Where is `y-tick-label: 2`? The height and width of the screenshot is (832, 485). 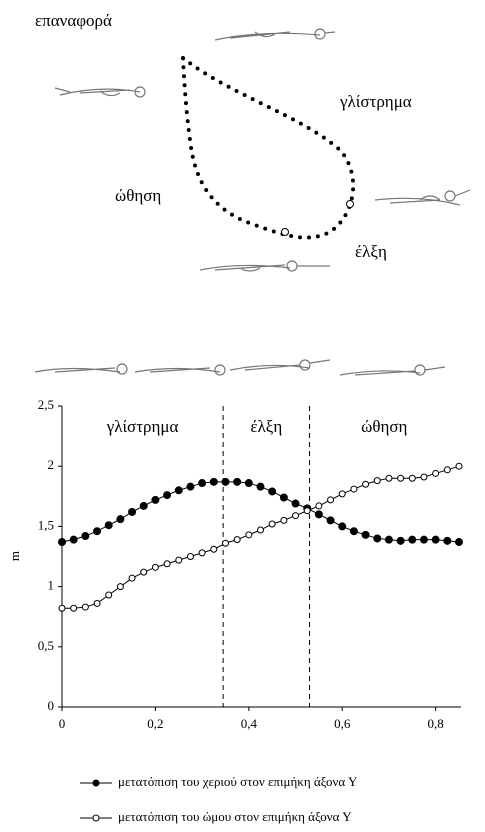
y-tick-label: 2 is located at coordinates (51, 464).